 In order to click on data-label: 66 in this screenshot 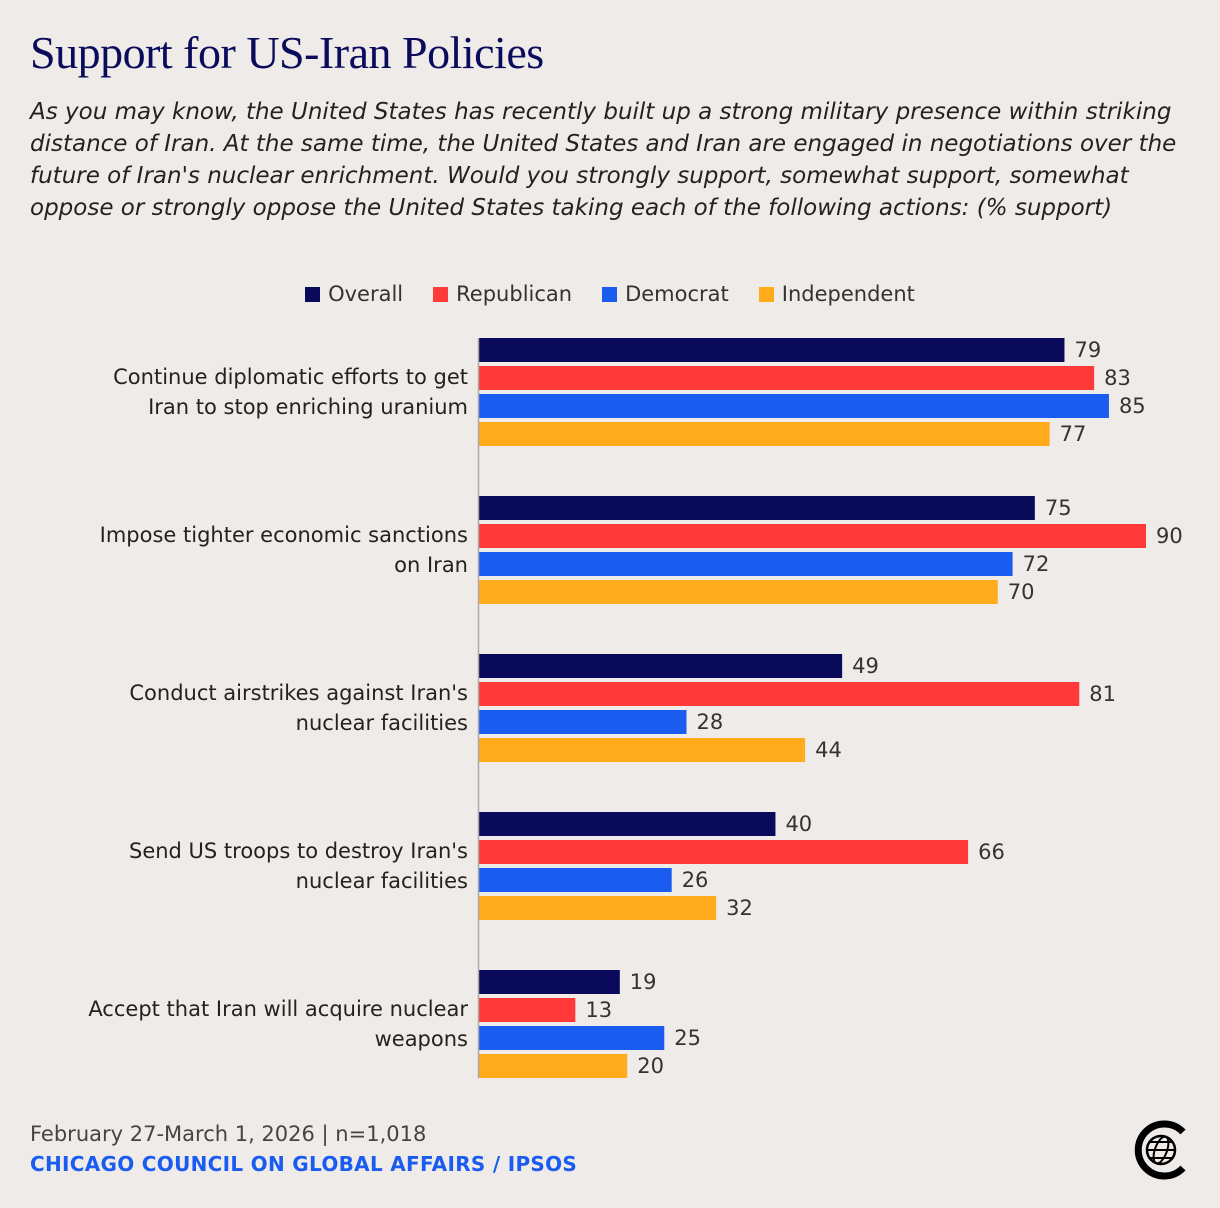, I will do `click(991, 852)`.